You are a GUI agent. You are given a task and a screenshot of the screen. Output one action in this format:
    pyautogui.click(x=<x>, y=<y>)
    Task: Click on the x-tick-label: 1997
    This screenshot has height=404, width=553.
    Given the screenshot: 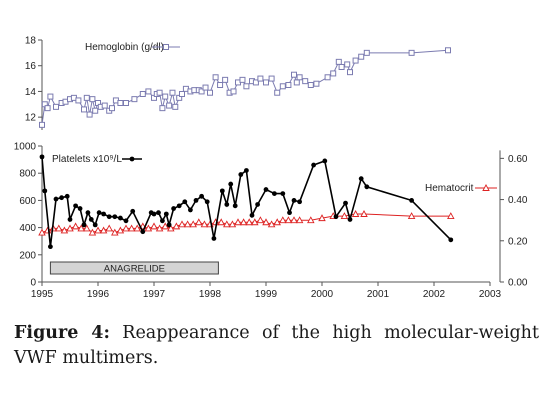 What is the action you would take?
    pyautogui.click(x=154, y=294)
    